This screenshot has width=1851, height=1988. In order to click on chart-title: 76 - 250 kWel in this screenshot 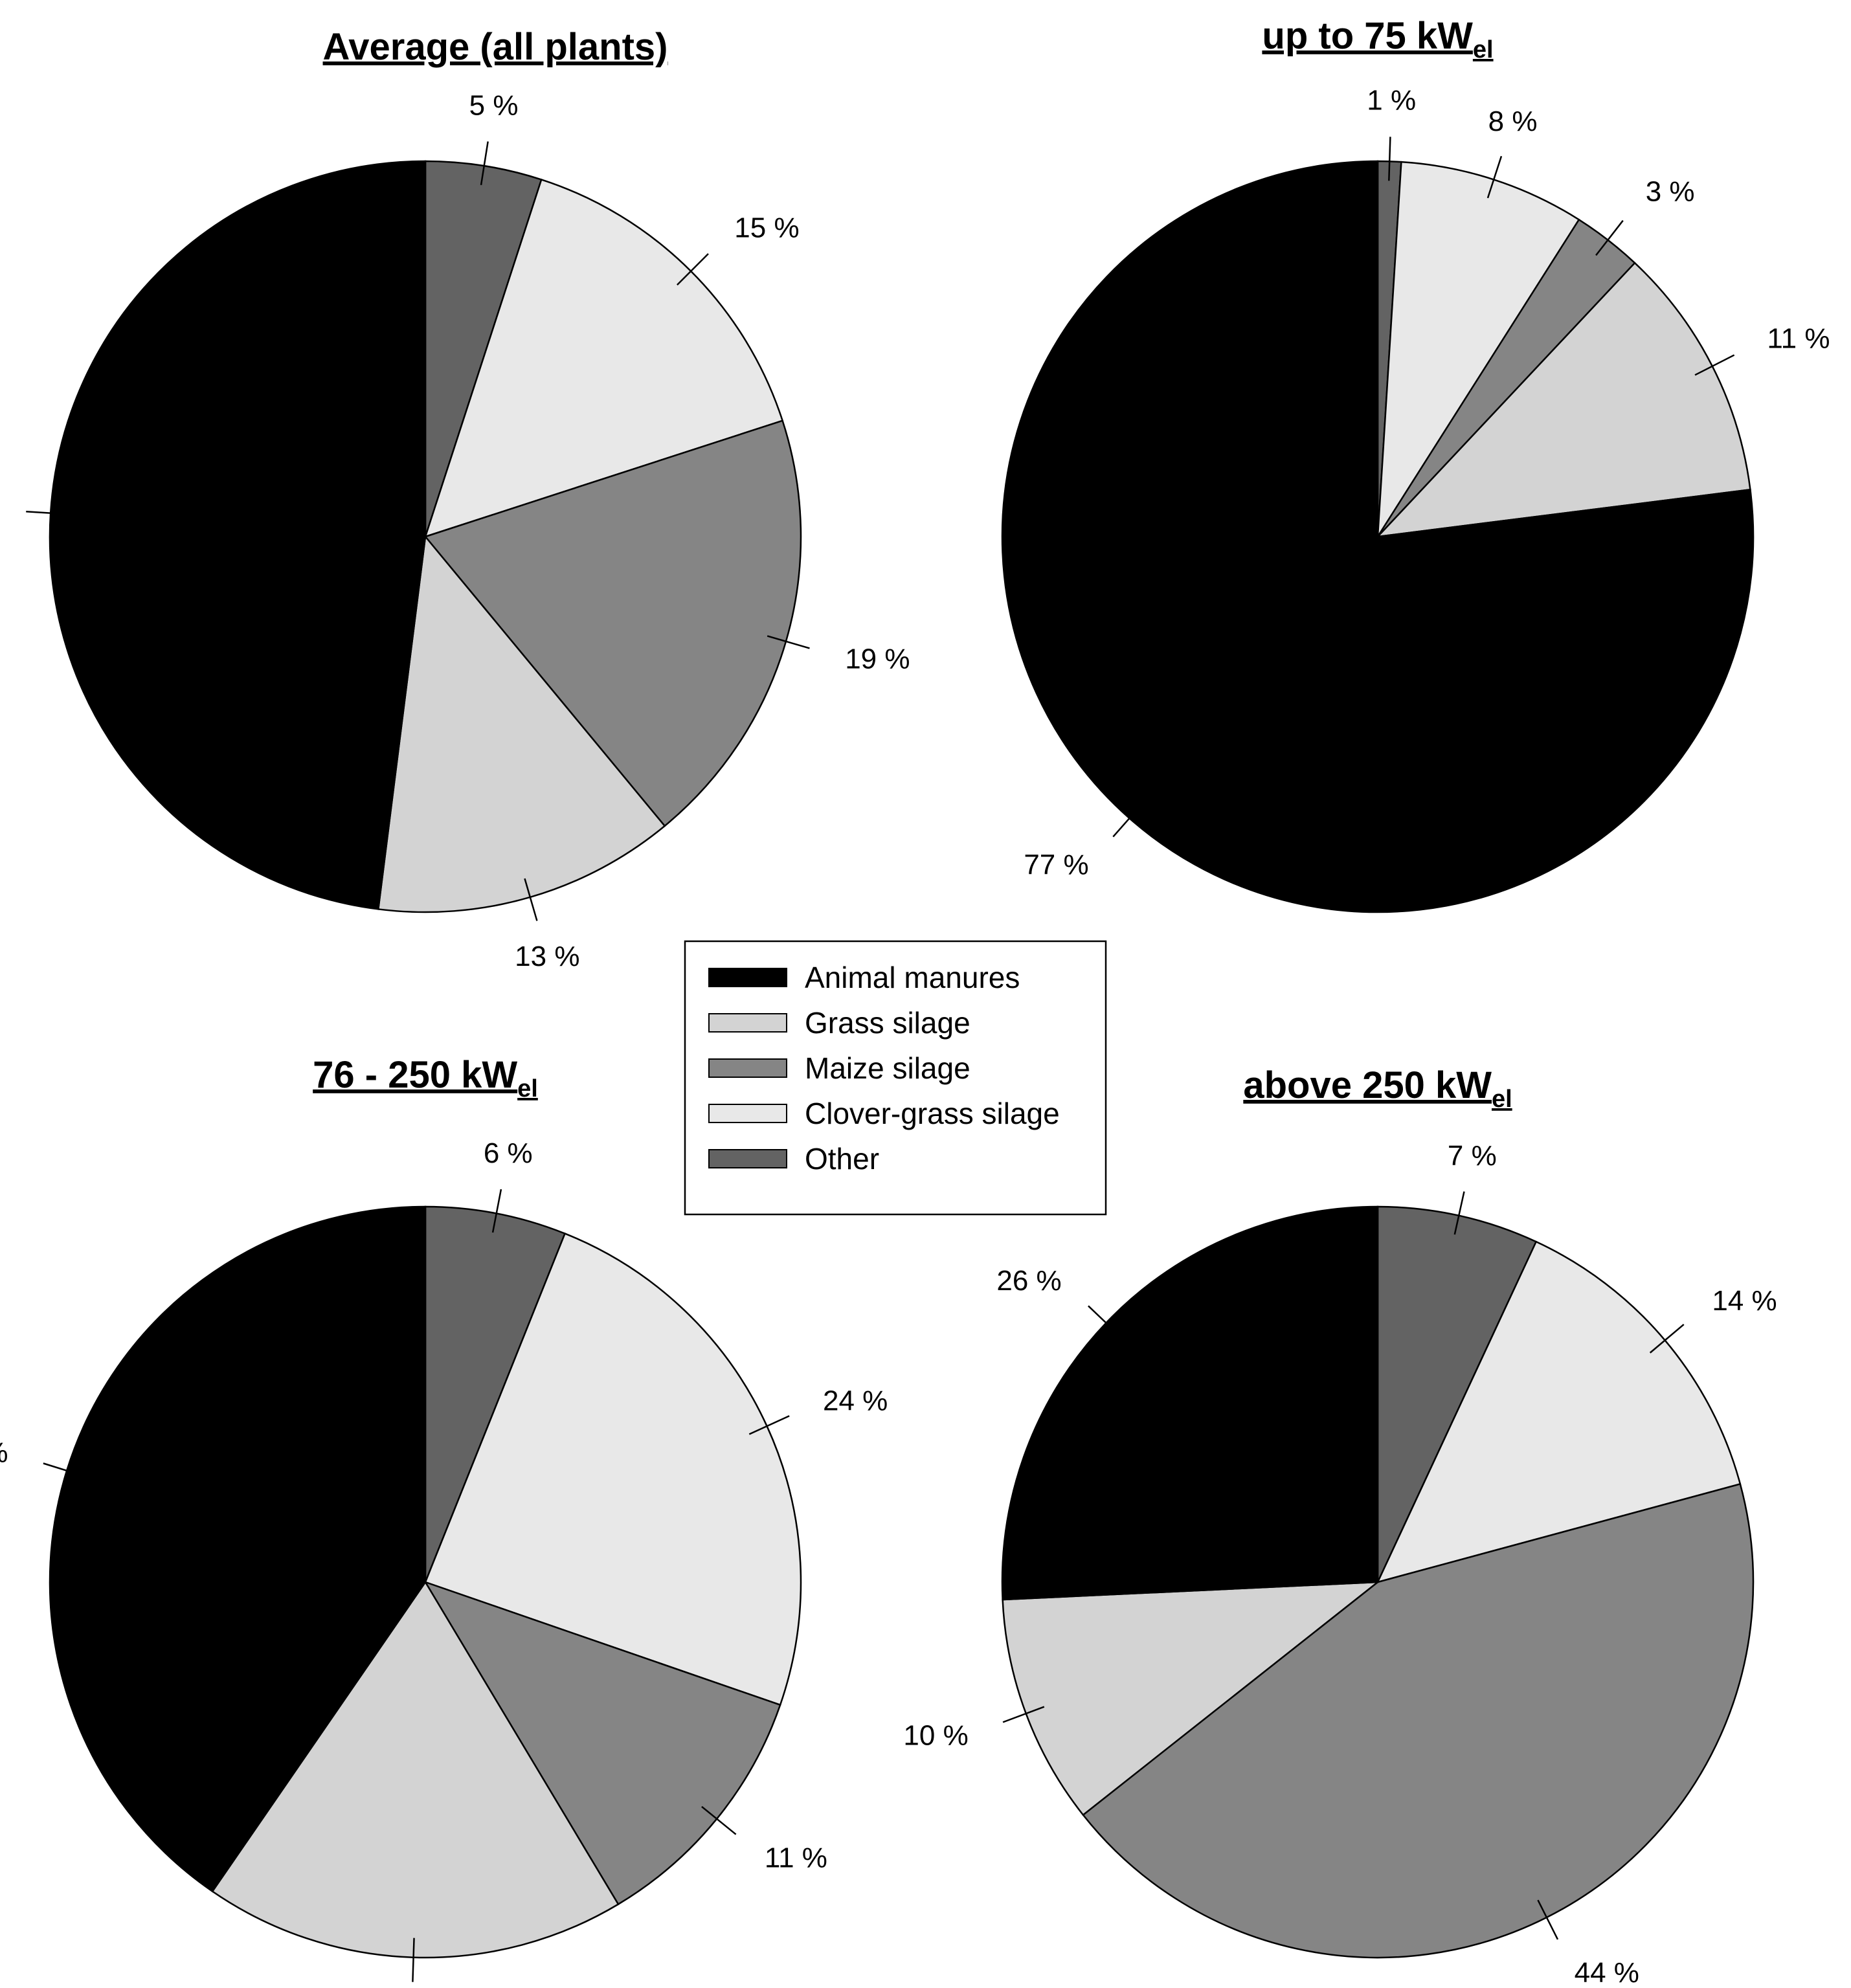, I will do `click(426, 1078)`.